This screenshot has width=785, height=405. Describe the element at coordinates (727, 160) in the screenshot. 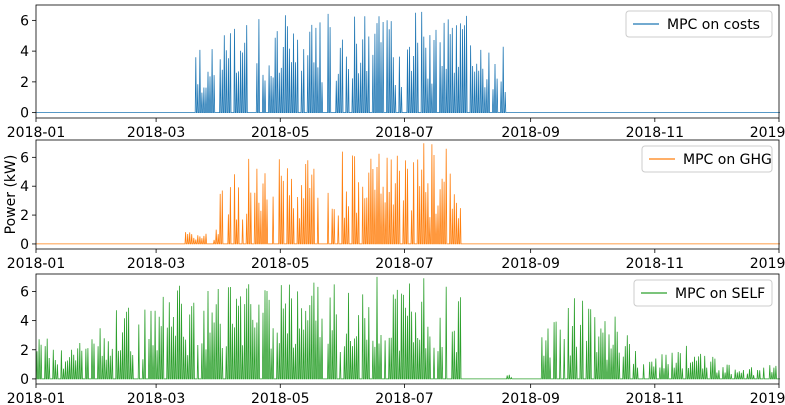

I see `legend-label: MPC on GHG` at that location.